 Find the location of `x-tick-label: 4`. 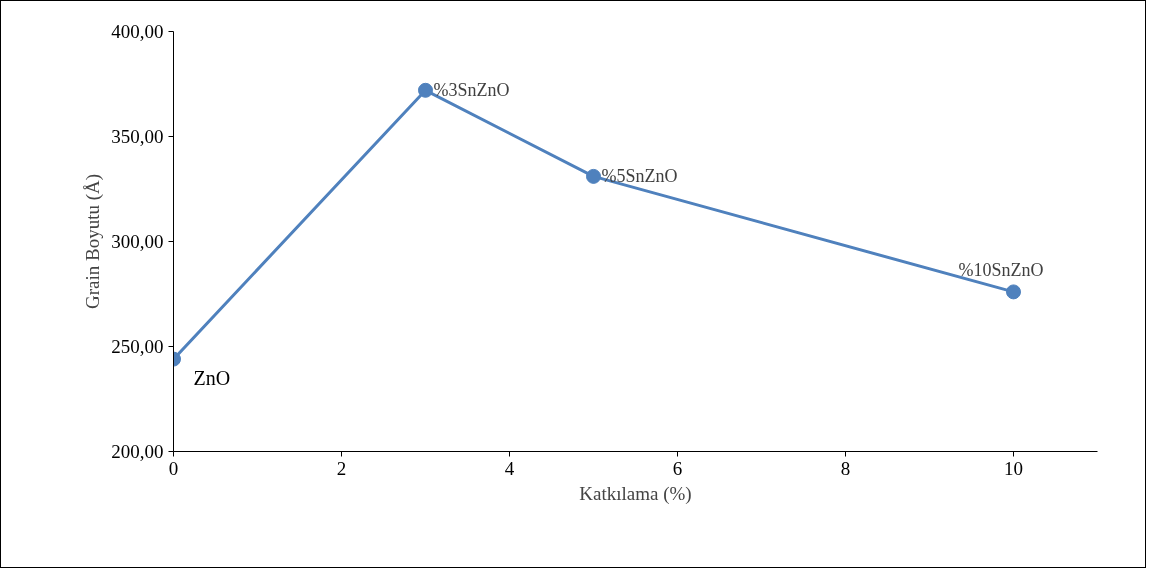

x-tick-label: 4 is located at coordinates (509, 468).